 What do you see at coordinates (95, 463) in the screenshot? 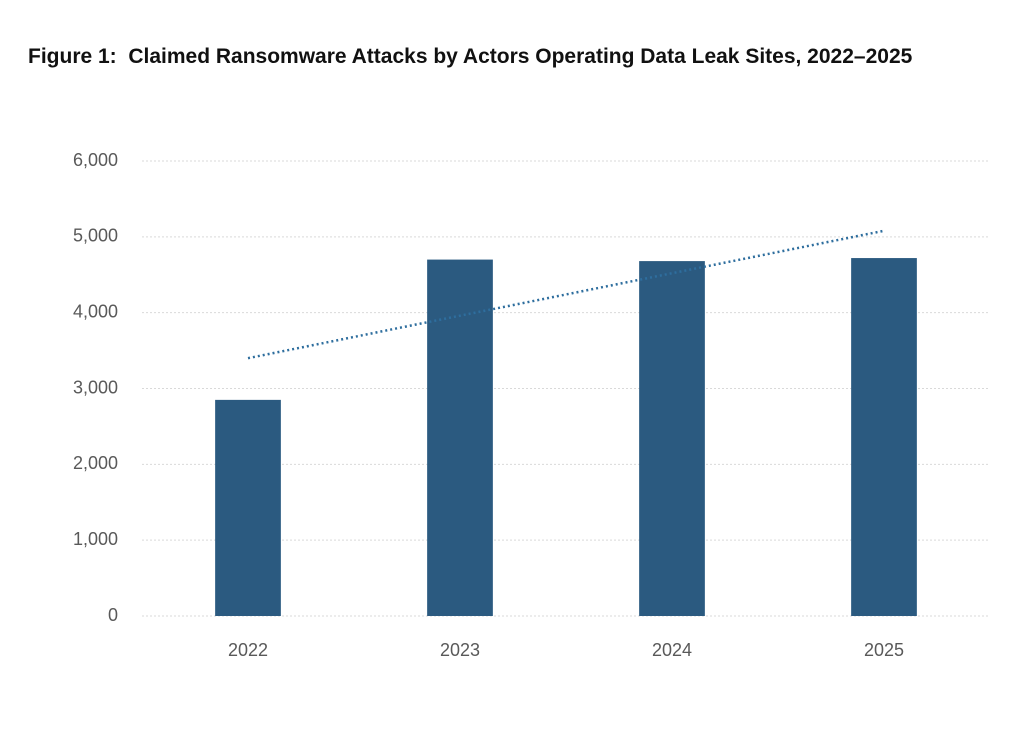
I see `y-tick-label: 2,000` at bounding box center [95, 463].